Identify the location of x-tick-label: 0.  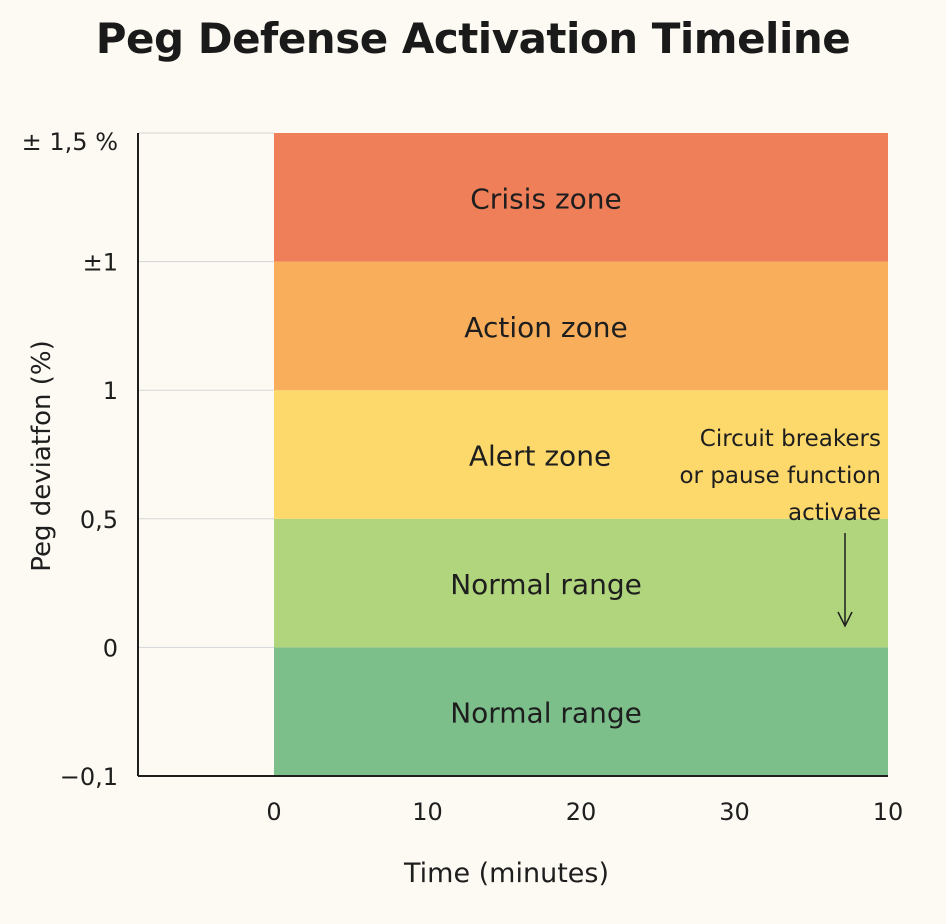
(273, 812).